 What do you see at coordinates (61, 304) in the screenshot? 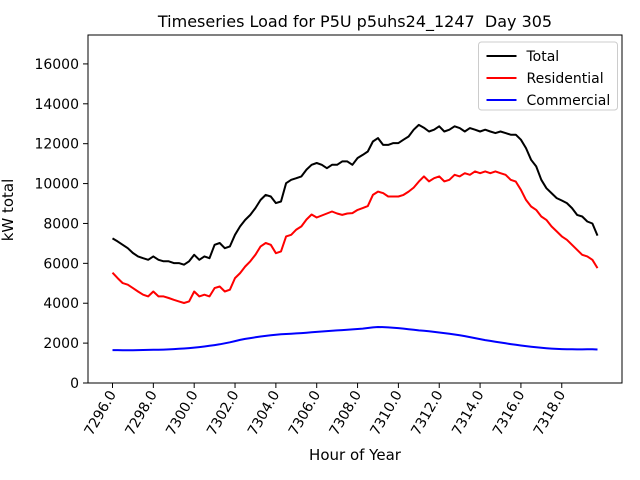
I see `y-tick-label: 4000` at bounding box center [61, 304].